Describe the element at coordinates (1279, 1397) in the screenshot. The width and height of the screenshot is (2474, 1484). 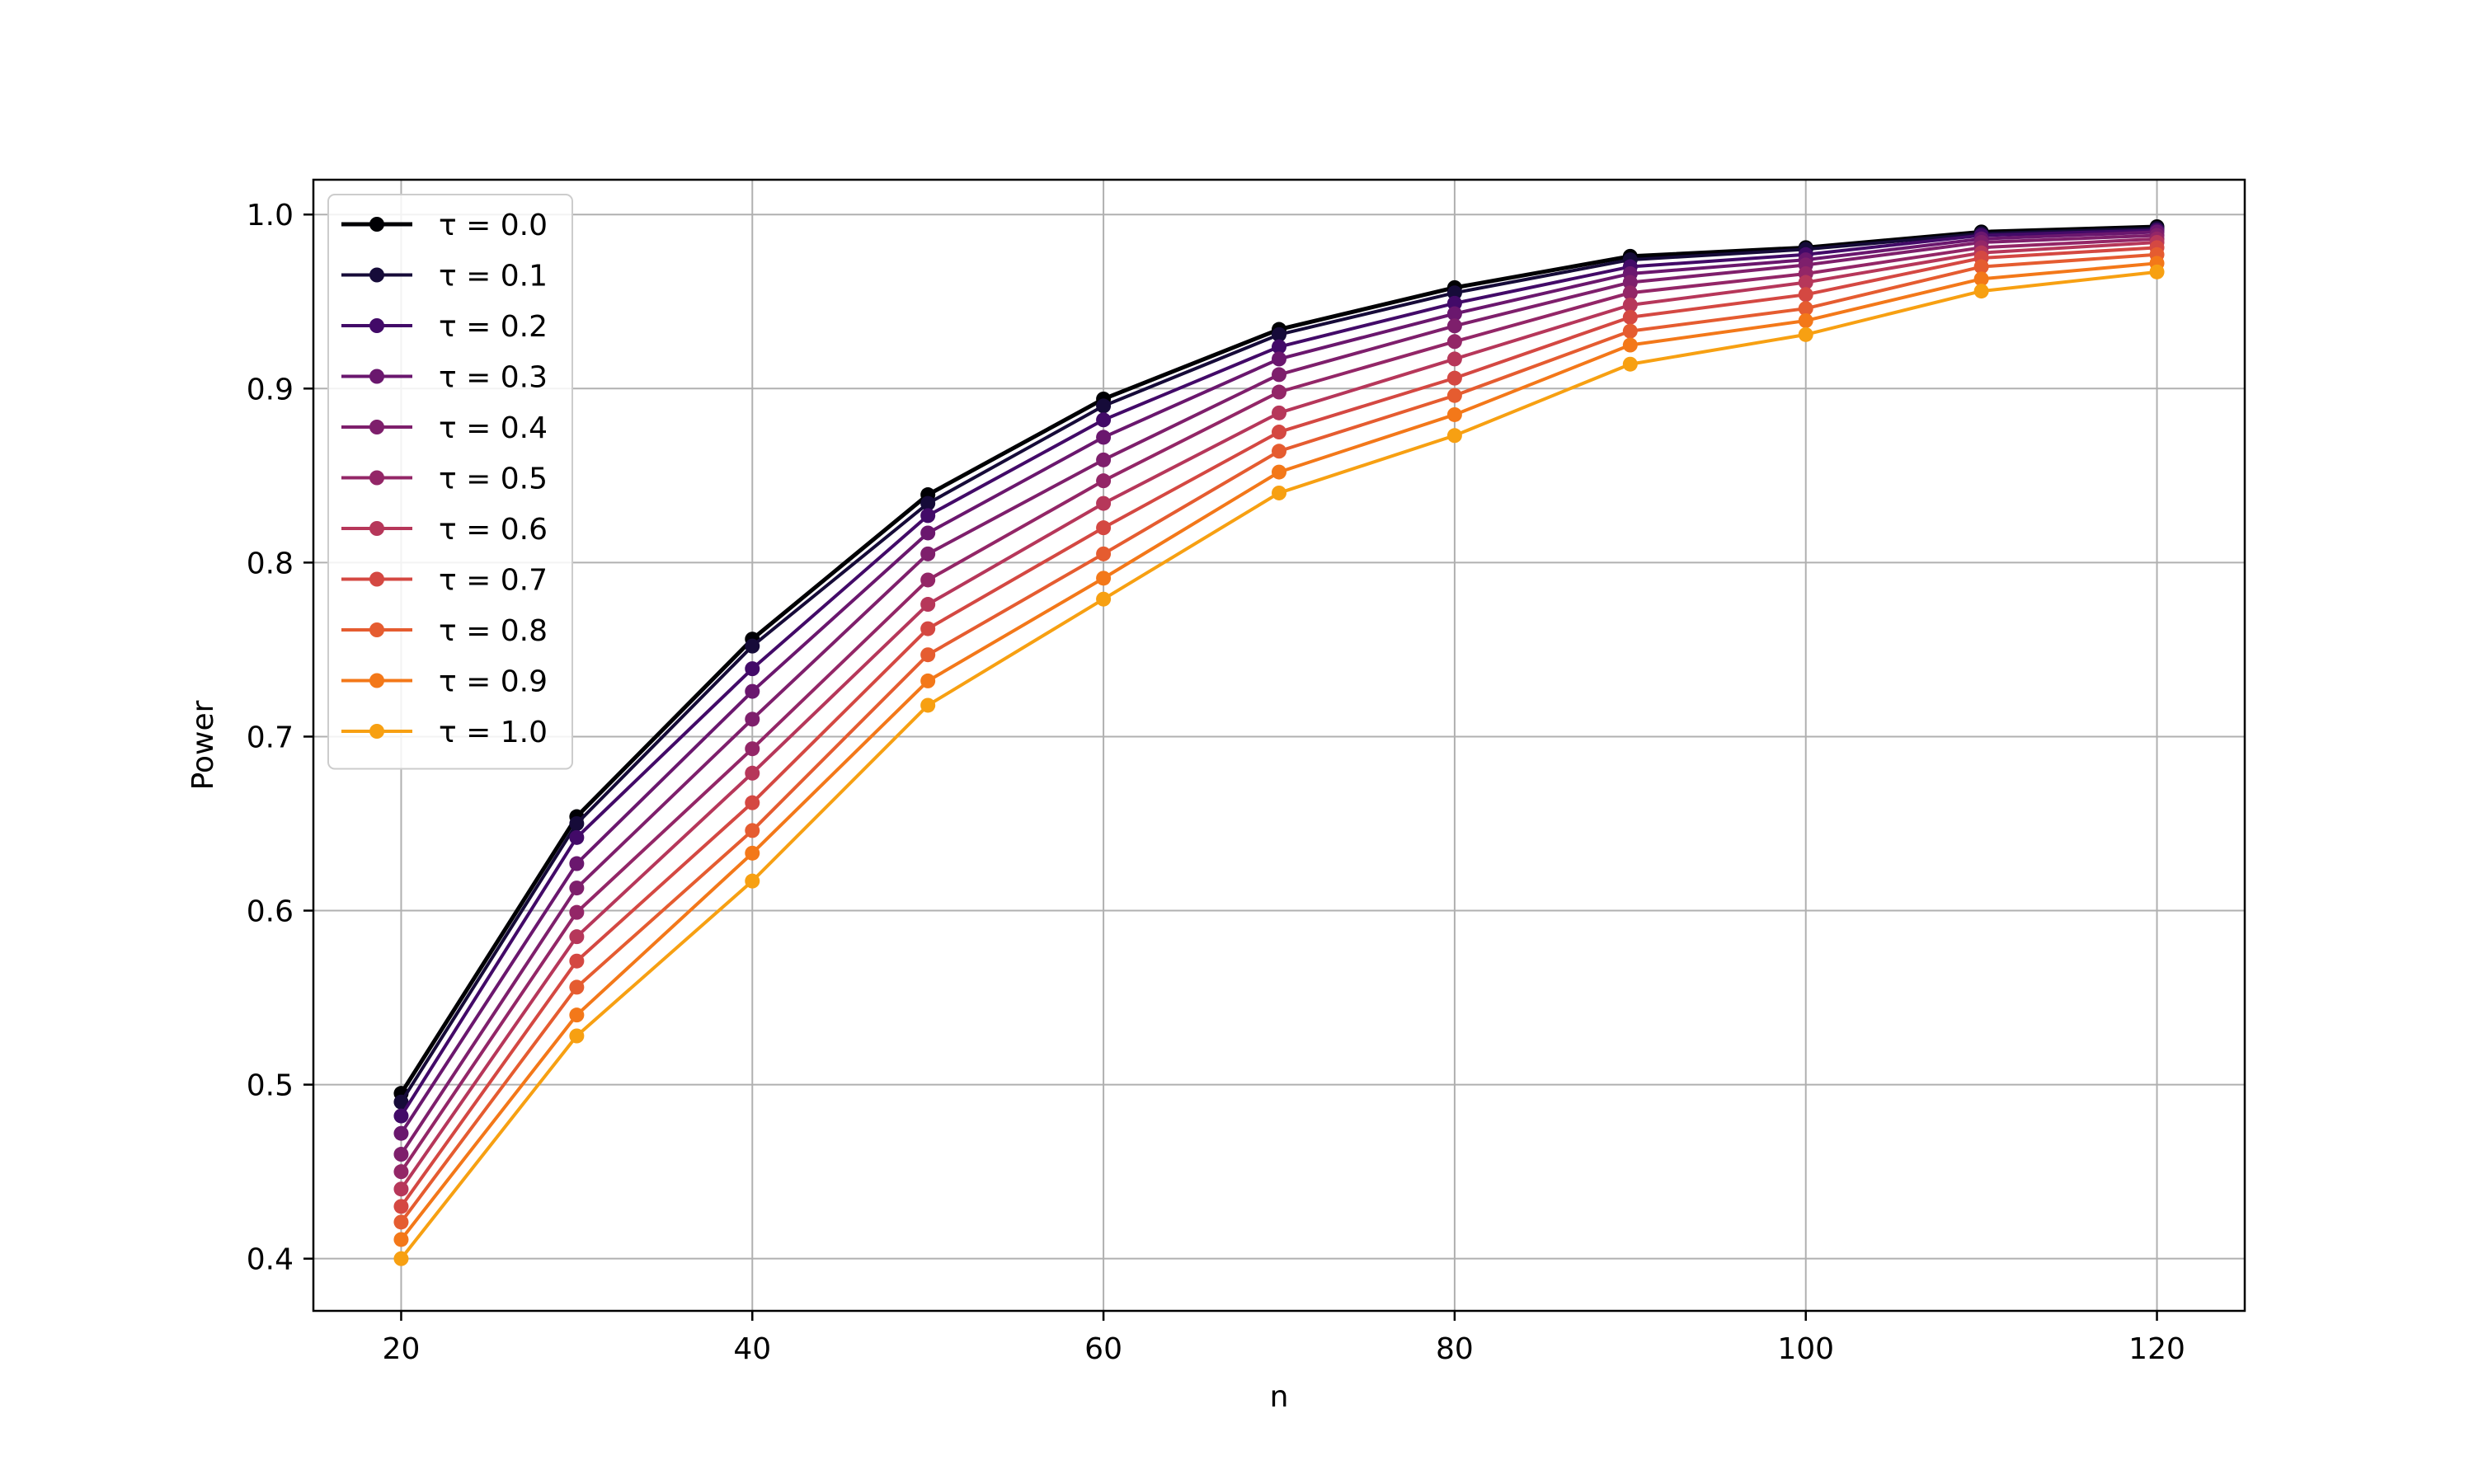
I see `x-axis-label: n` at that location.